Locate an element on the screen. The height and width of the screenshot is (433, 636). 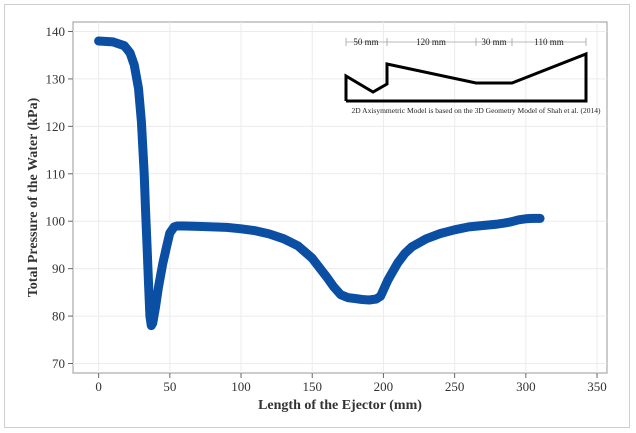
x-tick-label: 300 is located at coordinates (526, 386).